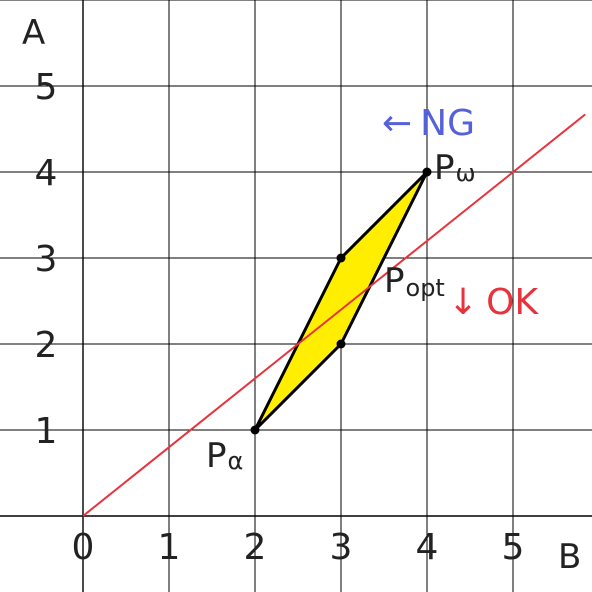 This screenshot has width=592, height=592. What do you see at coordinates (46, 173) in the screenshot?
I see `y-tick-label: 4` at bounding box center [46, 173].